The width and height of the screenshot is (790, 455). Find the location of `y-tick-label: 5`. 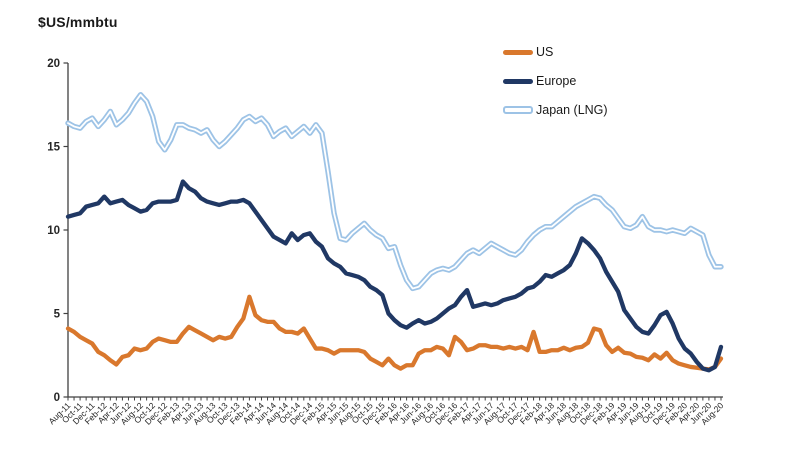

y-tick-label: 5 is located at coordinates (57, 315).